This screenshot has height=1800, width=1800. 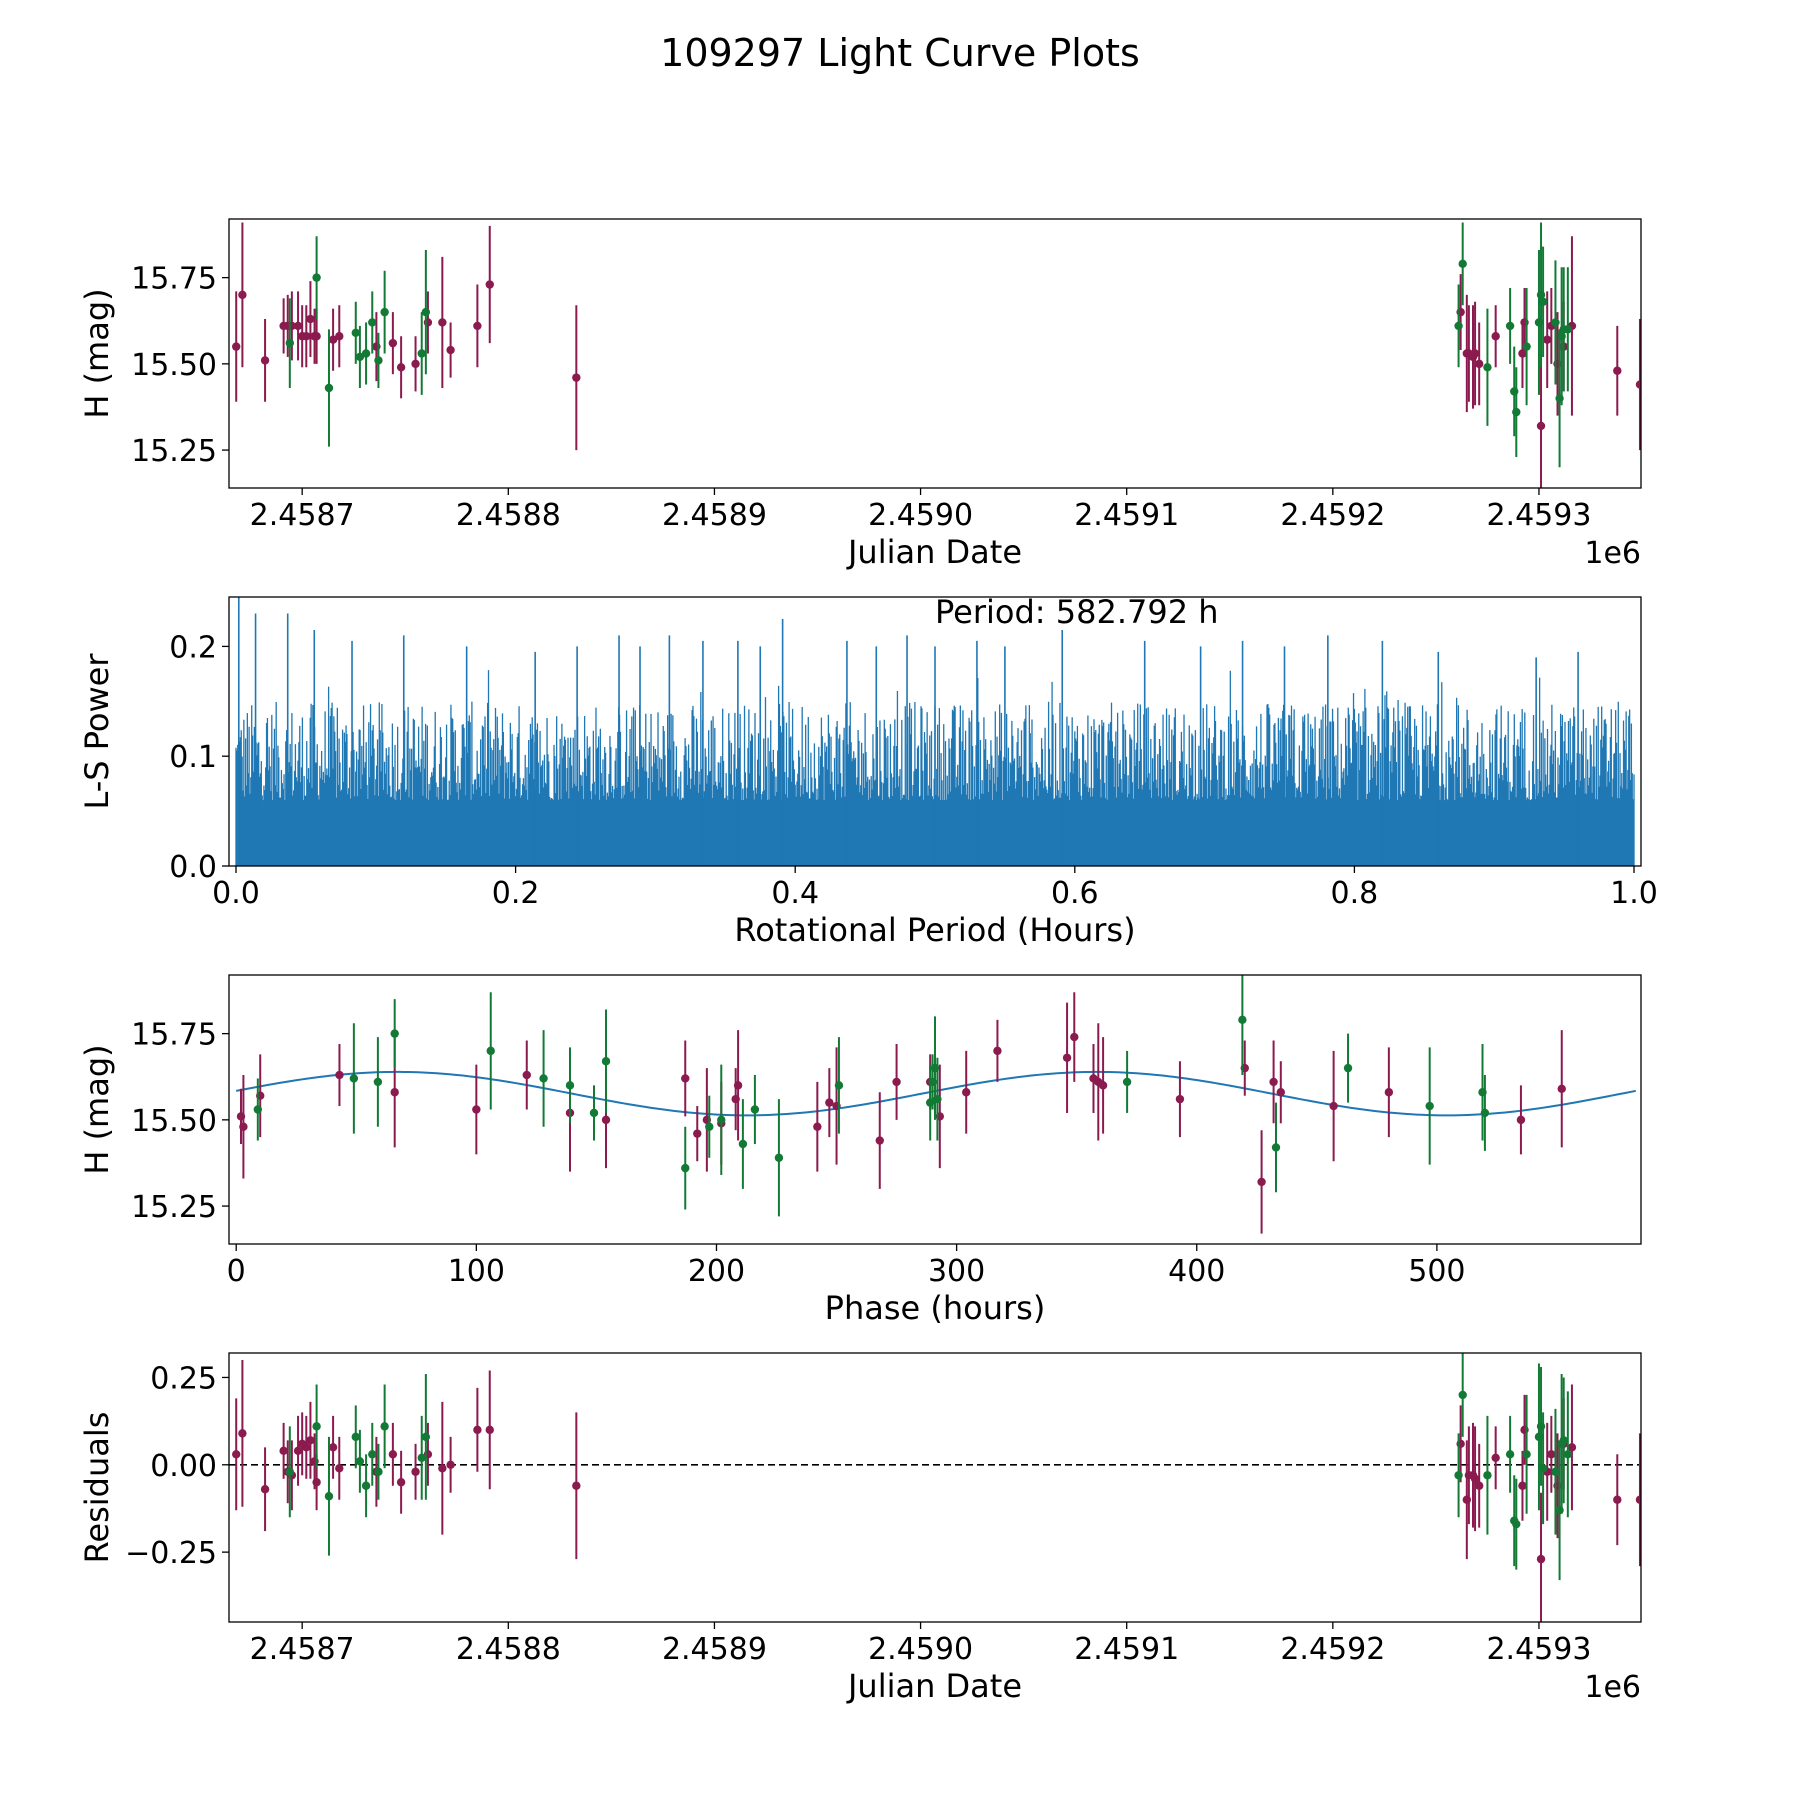 I want to click on x-tick-label: 100, so click(x=476, y=1271).